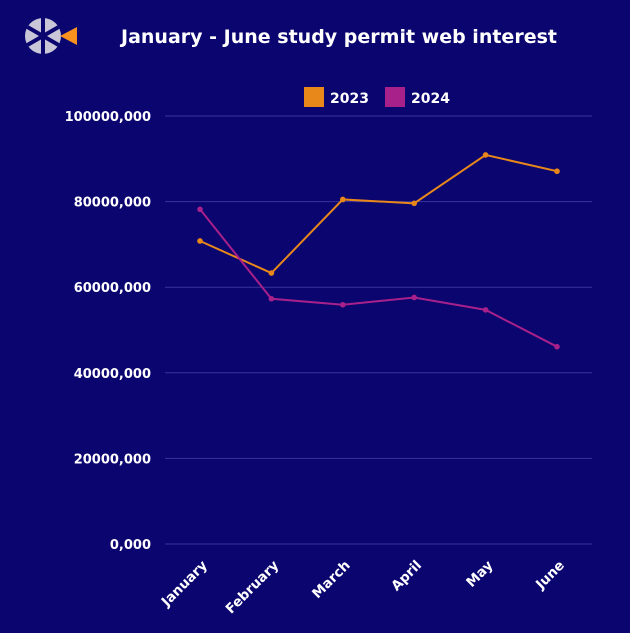 This screenshot has height=633, width=630. Describe the element at coordinates (331, 580) in the screenshot. I see `x-tick-label: March` at that location.